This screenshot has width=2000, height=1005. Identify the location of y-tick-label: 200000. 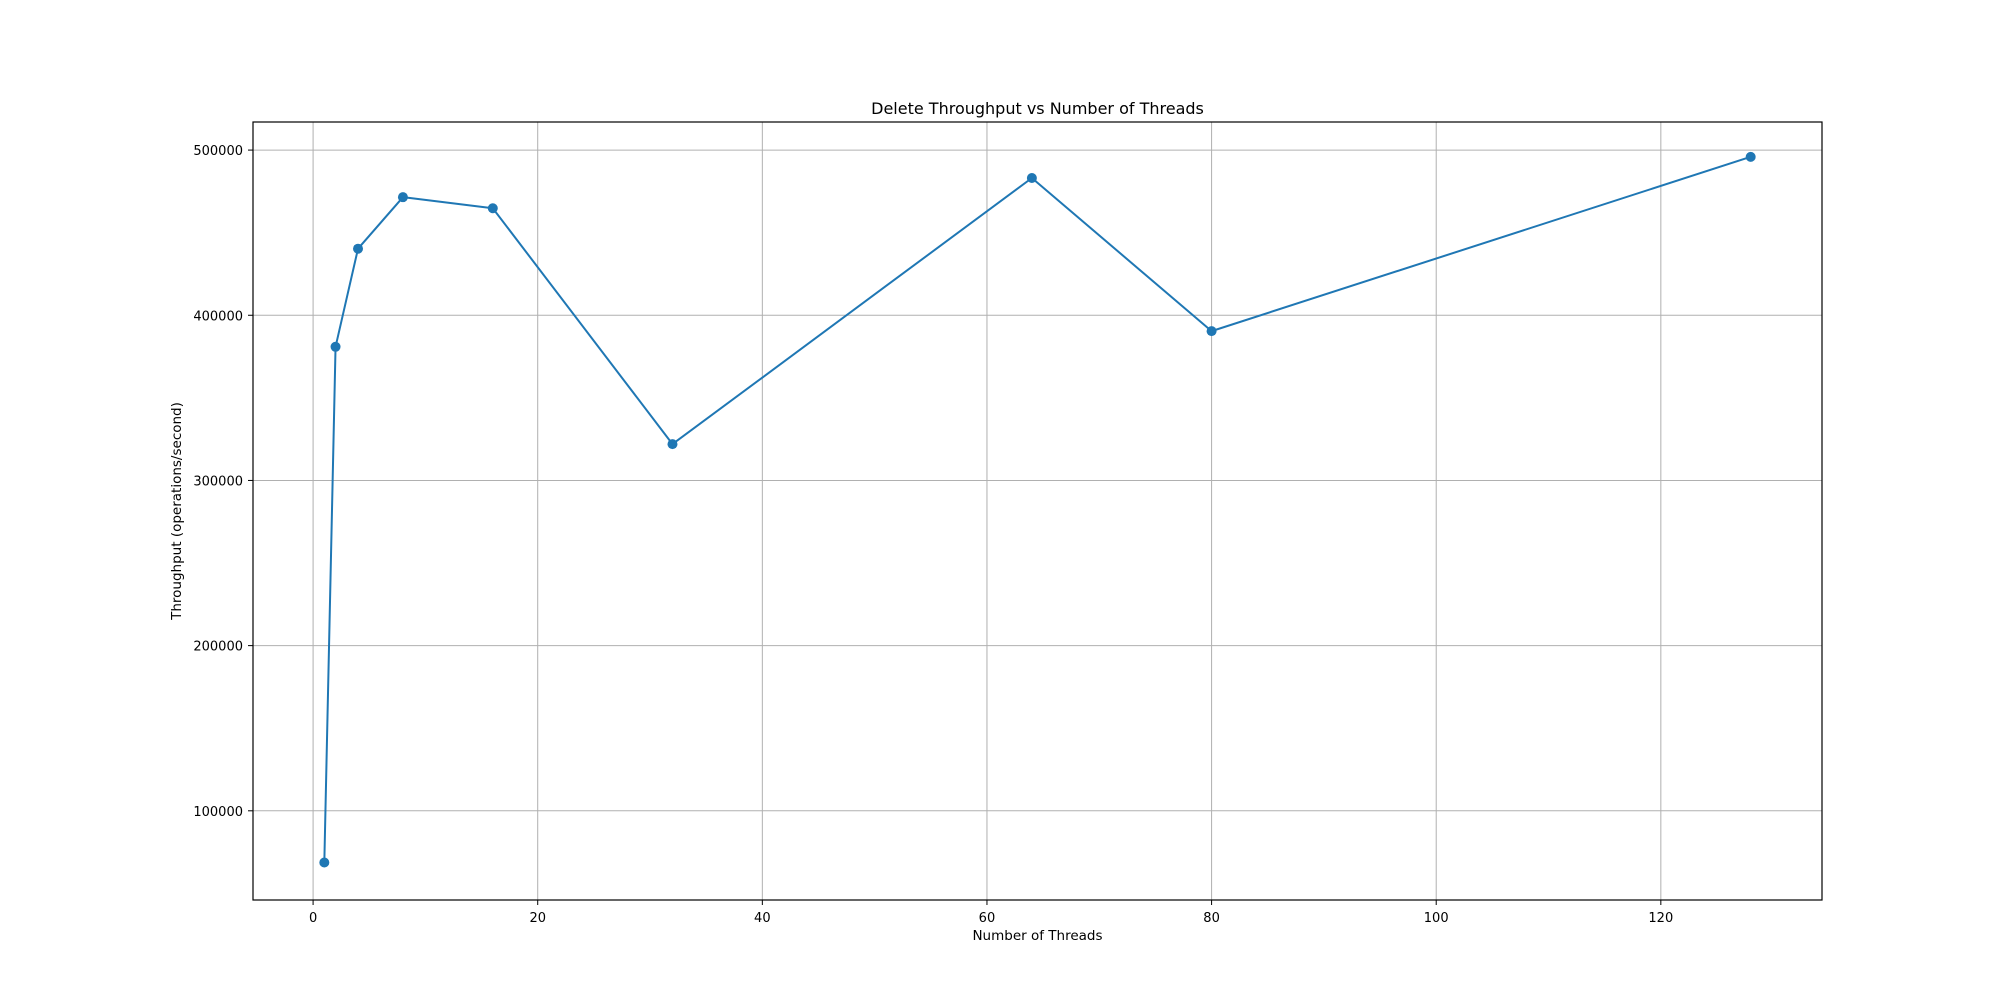
(218, 647).